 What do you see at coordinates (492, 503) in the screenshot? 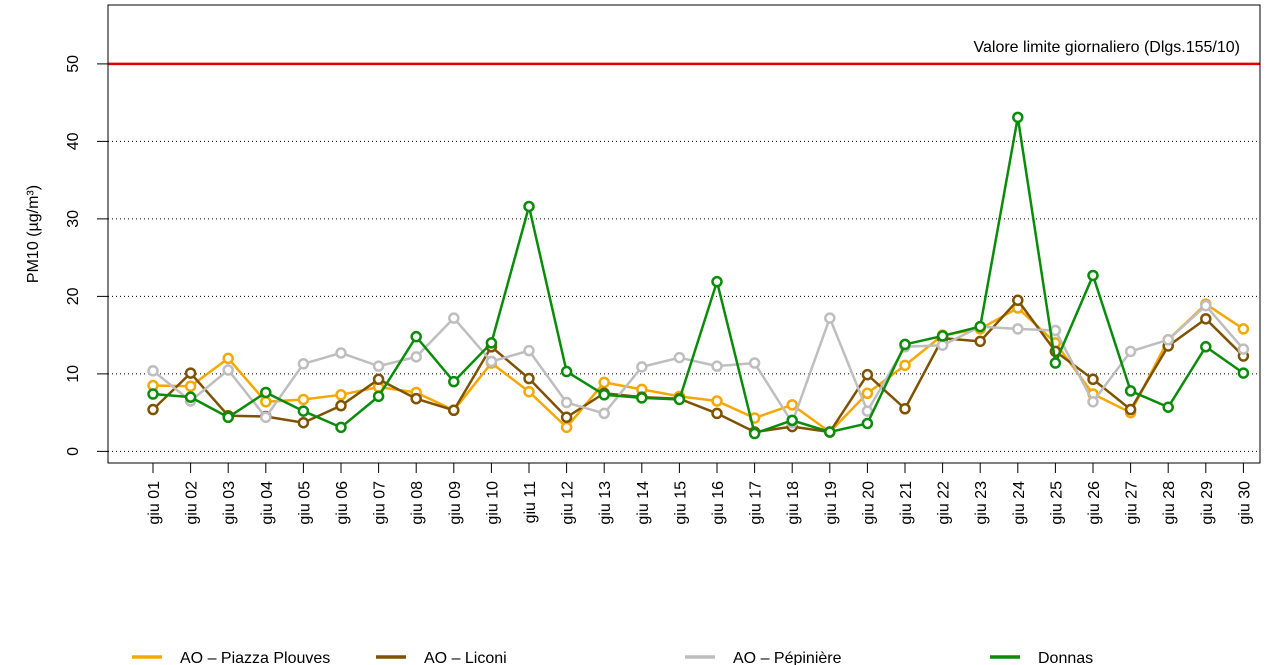
I see `x-tick-label: giu 10` at bounding box center [492, 503].